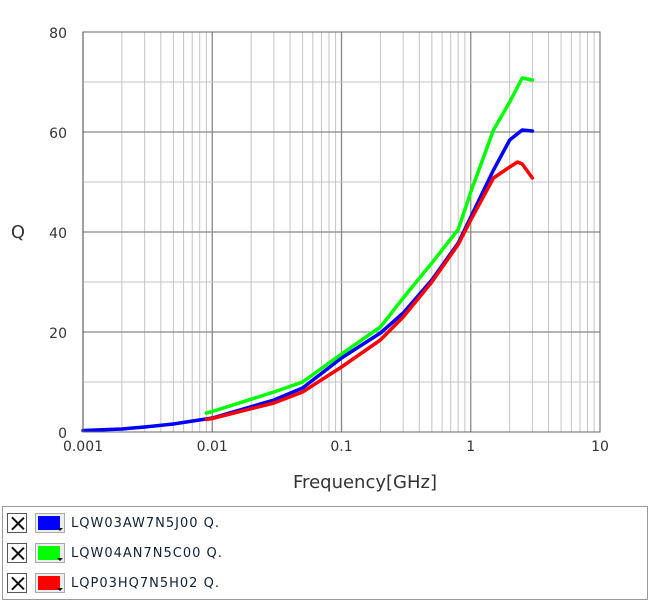 The height and width of the screenshot is (602, 650). What do you see at coordinates (62, 434) in the screenshot?
I see `y-tick-label: 0` at bounding box center [62, 434].